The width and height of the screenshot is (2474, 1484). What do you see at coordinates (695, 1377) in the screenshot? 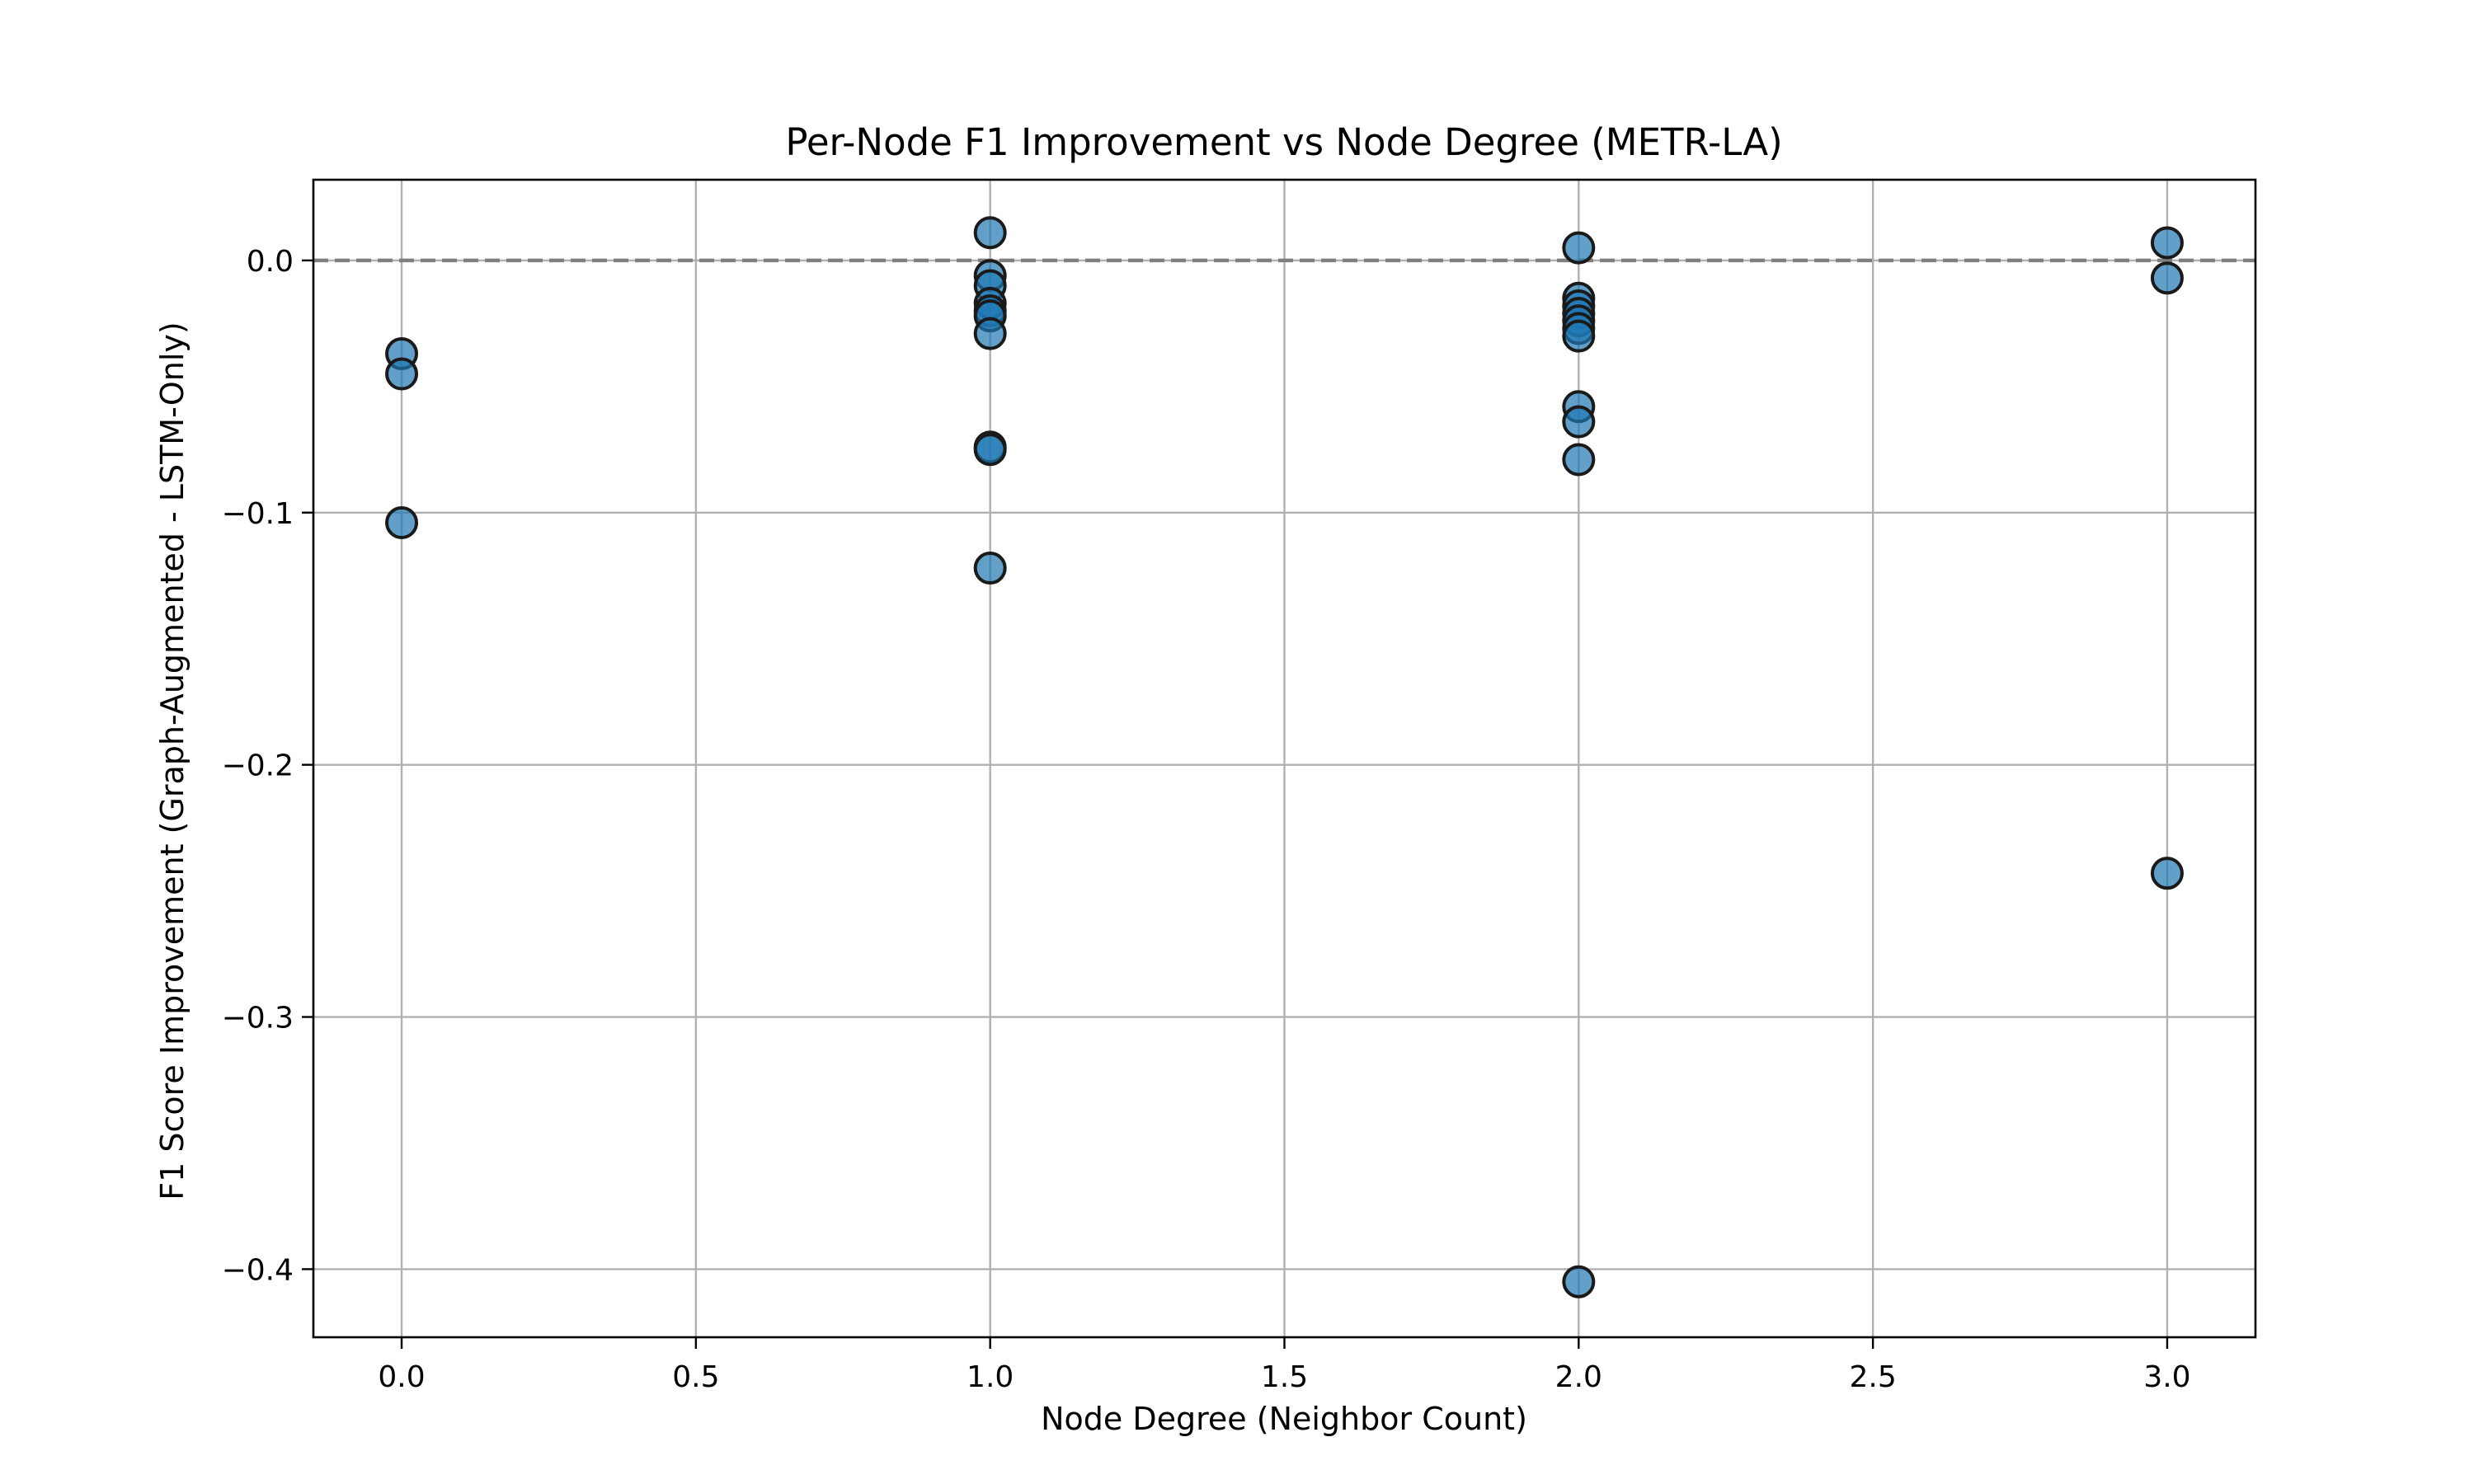
I see `x-tick-label: 0.5` at bounding box center [695, 1377].